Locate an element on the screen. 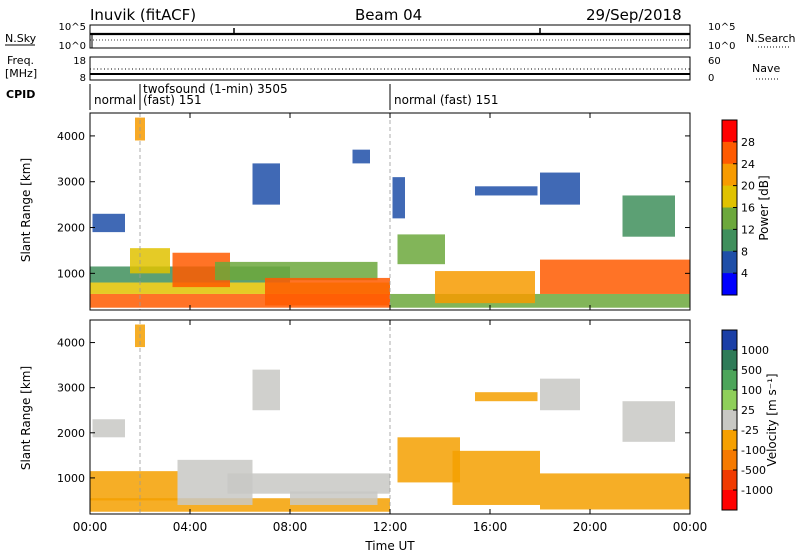 The width and height of the screenshot is (800, 554). x-tick-label: 20:00 is located at coordinates (590, 527).